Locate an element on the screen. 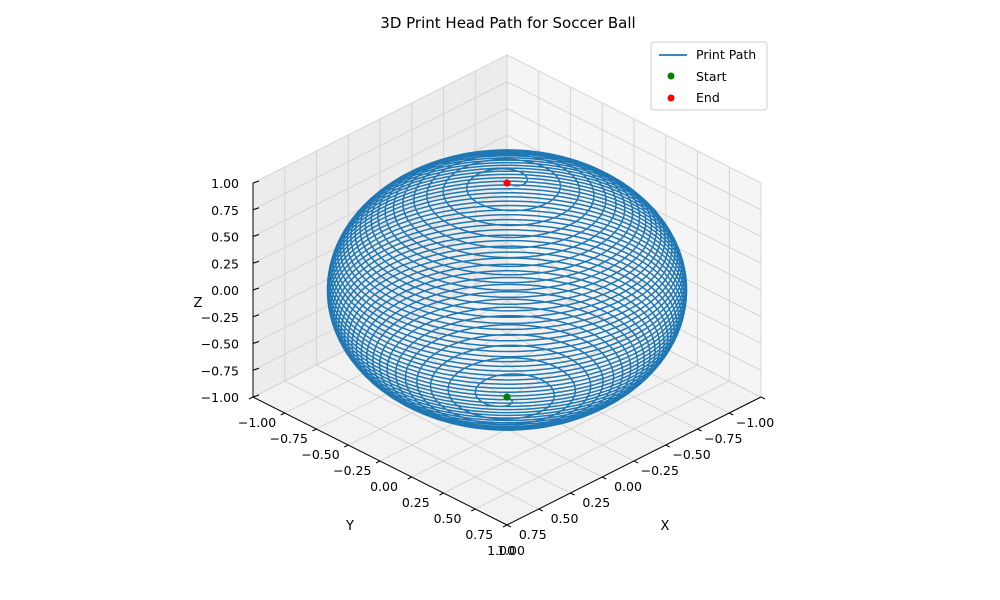 The width and height of the screenshot is (1000, 600). y-tick-label-1: −0.75 is located at coordinates (723, 438).